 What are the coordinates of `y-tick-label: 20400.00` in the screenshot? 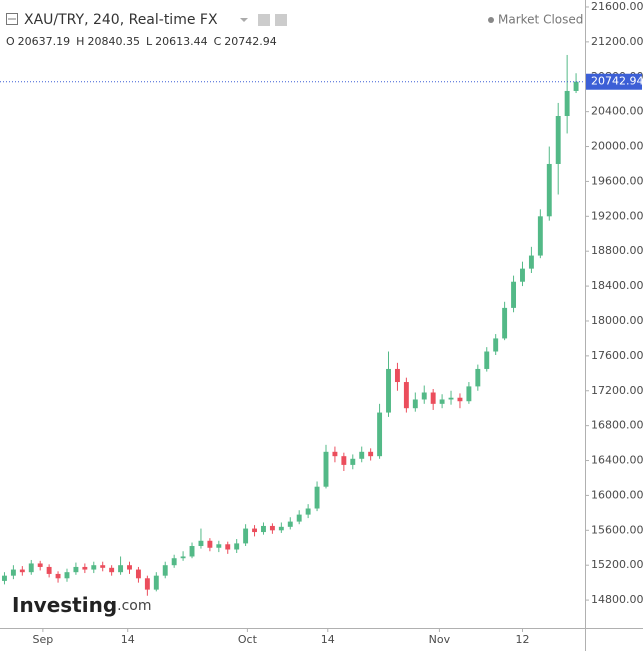 It's located at (617, 111).